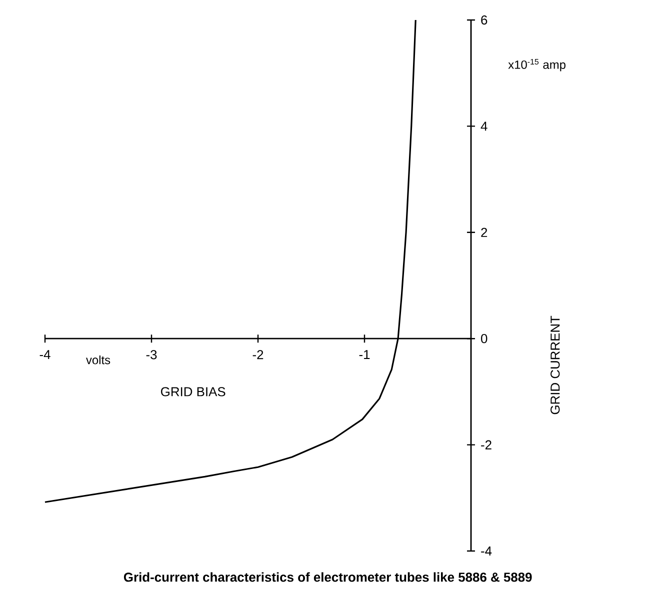 The image size is (656, 596). Describe the element at coordinates (364, 354) in the screenshot. I see `x-tick-label: -1` at that location.